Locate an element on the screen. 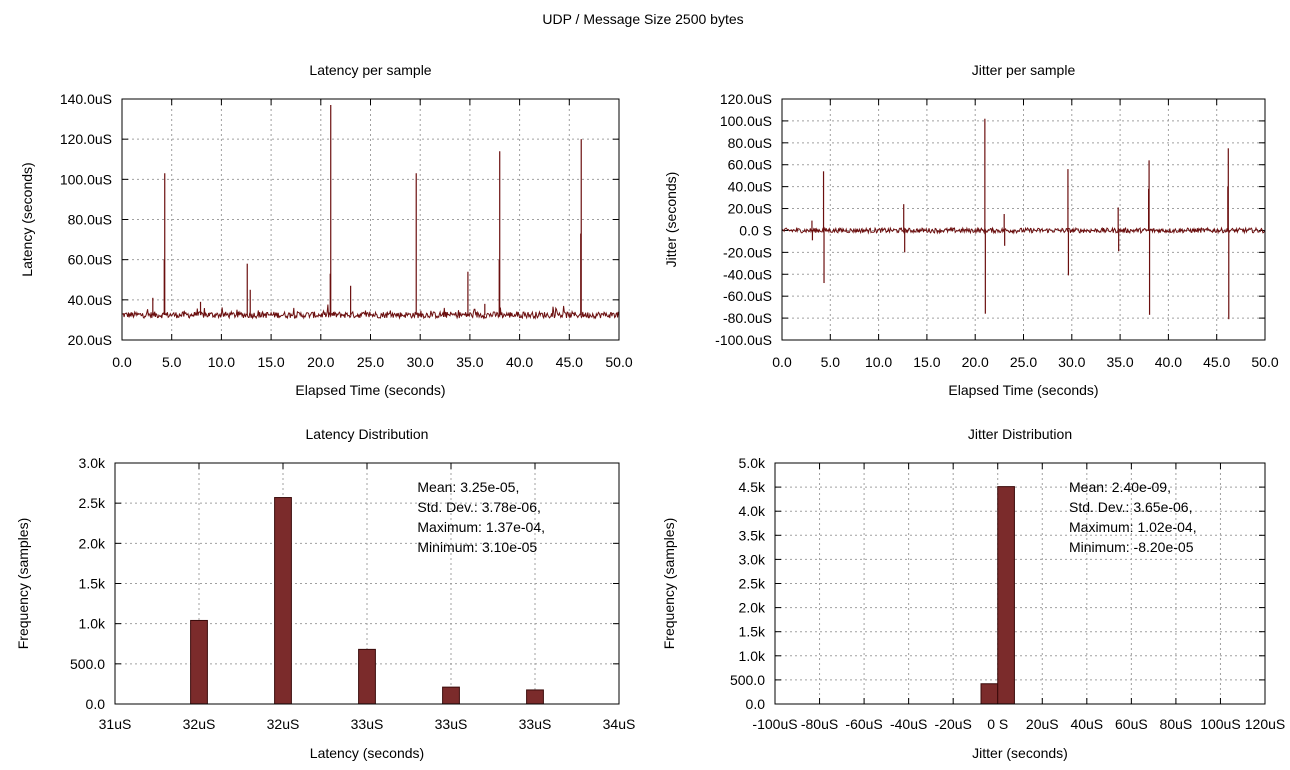 This screenshot has height=770, width=1290. x-tick-label: 40.0 is located at coordinates (519, 362).